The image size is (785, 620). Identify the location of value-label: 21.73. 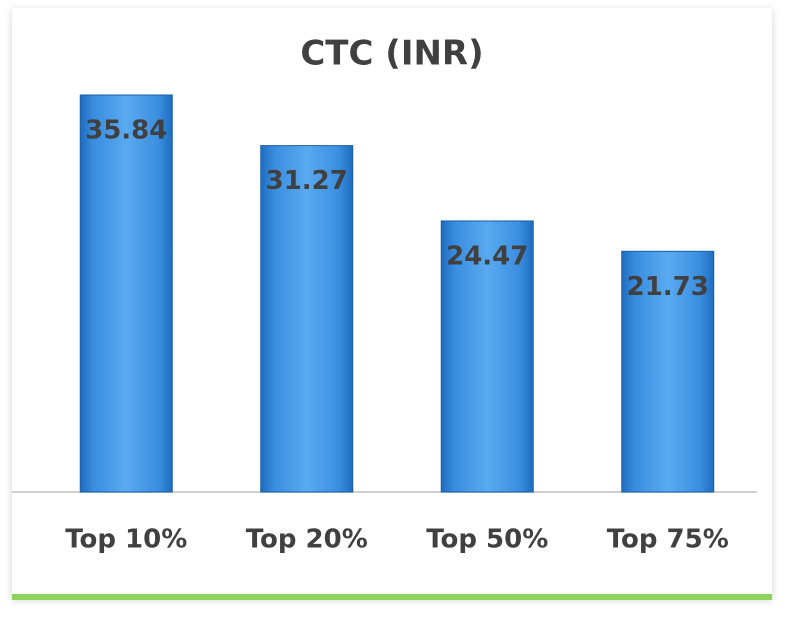
(668, 287).